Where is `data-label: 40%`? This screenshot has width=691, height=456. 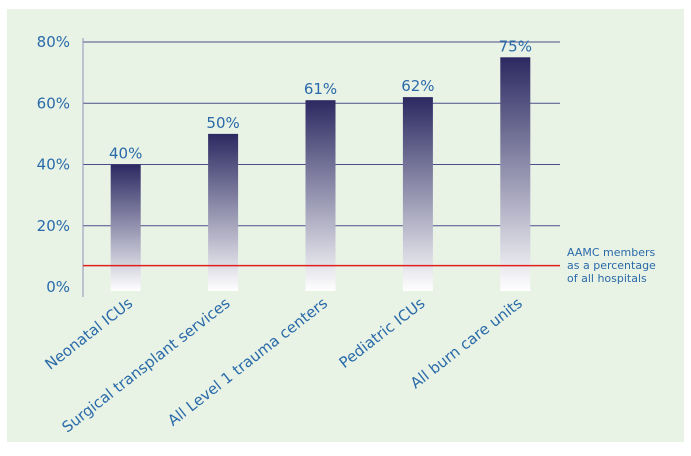
data-label: 40% is located at coordinates (125, 154).